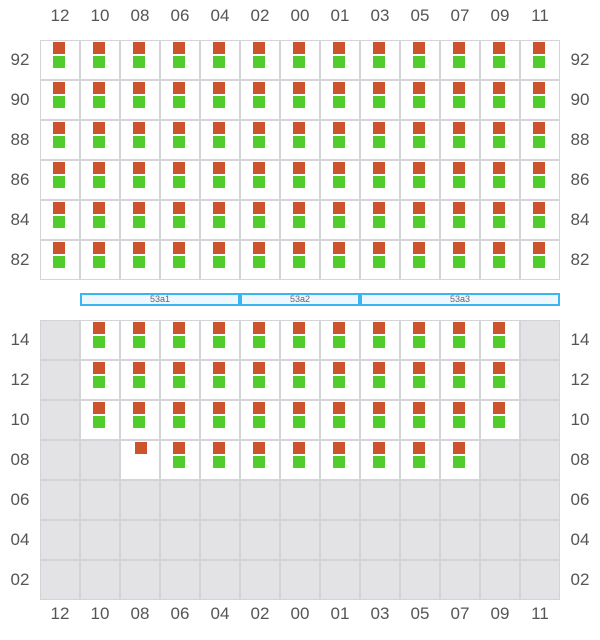 The image size is (600, 640). Describe the element at coordinates (300, 299) in the screenshot. I see `section-band-53a2: 53a2` at that location.